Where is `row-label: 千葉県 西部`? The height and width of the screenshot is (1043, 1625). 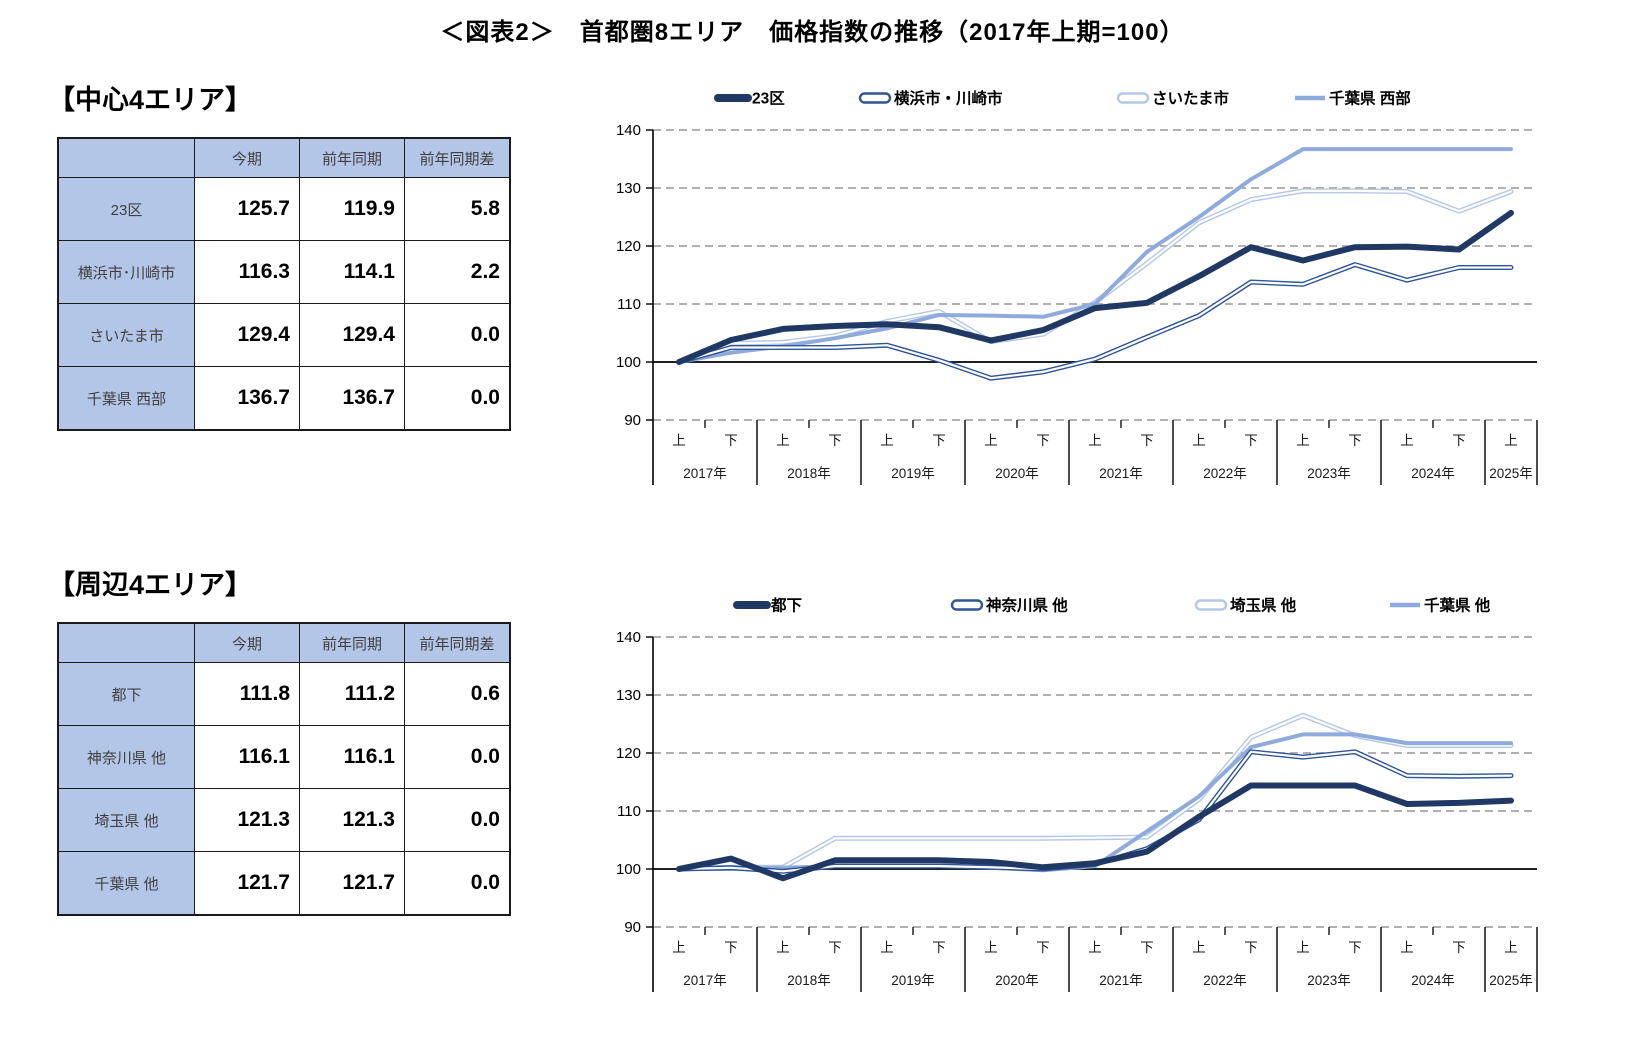 row-label: 千葉県 西部 is located at coordinates (126, 398).